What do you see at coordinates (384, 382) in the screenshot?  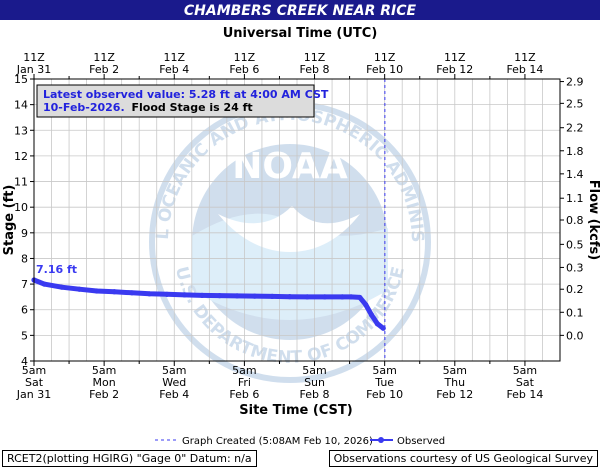 I see `x-bottom-tick-day: Tue` at bounding box center [384, 382].